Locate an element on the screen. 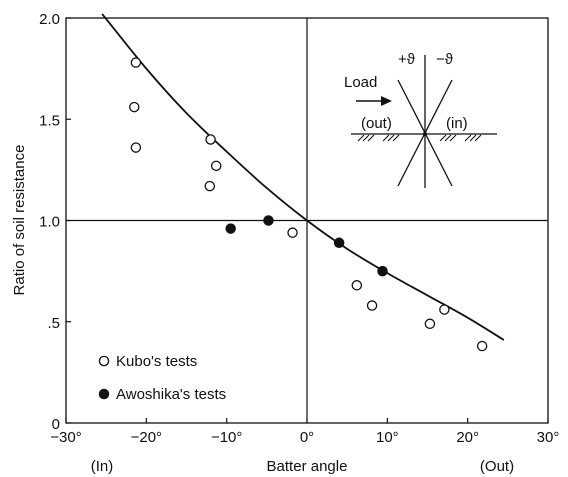 This screenshot has height=477, width=568. x-tick-label: 0° is located at coordinates (307, 437).